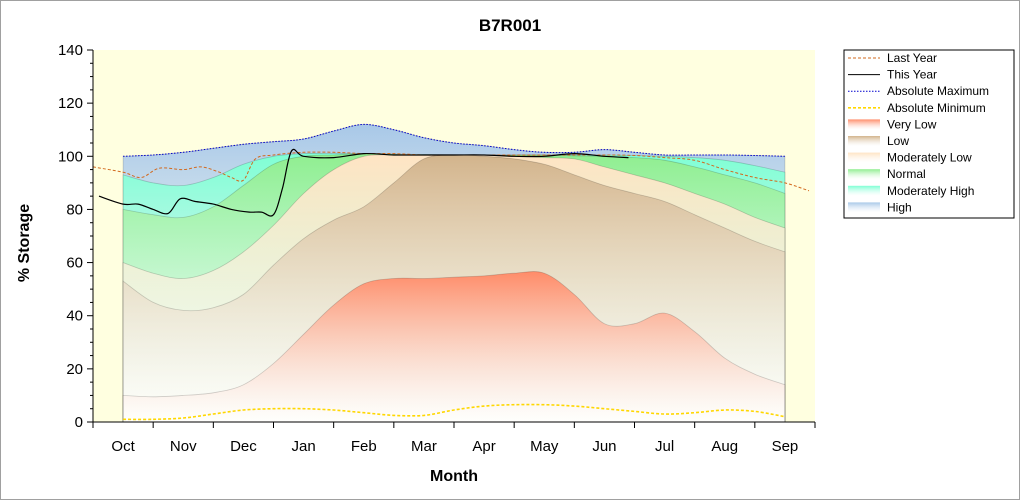 Image resolution: width=1020 pixels, height=500 pixels. What do you see at coordinates (510, 25) in the screenshot?
I see `chart-title: B7R001` at bounding box center [510, 25].